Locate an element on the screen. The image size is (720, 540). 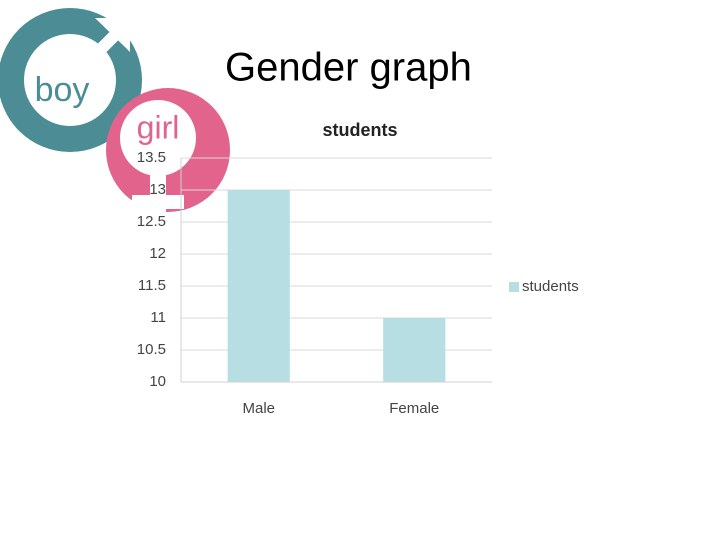
y-tick-label: 10 is located at coordinates (157, 381).